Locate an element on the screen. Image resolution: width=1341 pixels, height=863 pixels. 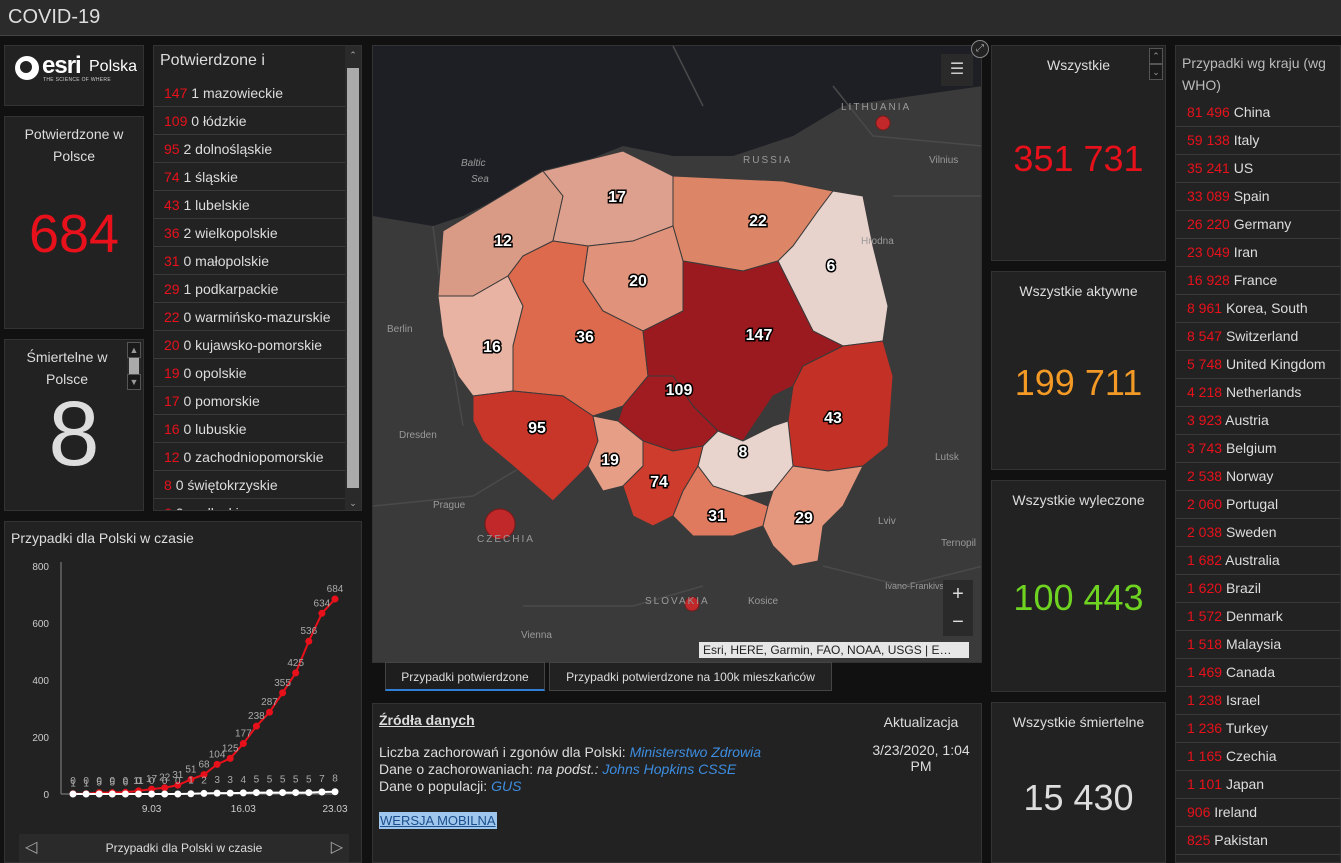
country-list-item: 1 165 Czechia is located at coordinates (1258, 757).